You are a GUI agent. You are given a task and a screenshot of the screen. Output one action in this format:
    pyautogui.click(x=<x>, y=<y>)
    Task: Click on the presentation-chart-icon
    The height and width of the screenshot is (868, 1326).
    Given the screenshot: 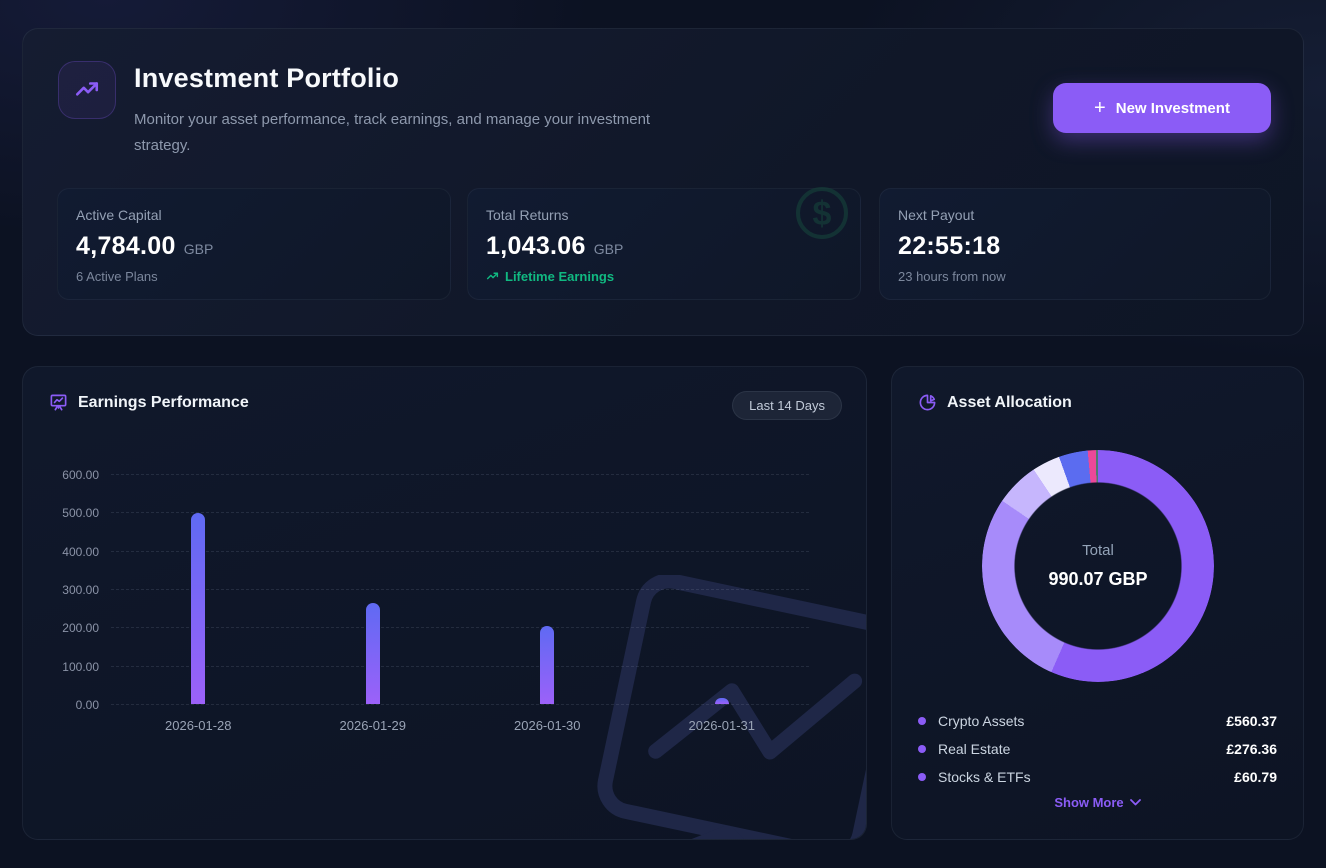 What is the action you would take?
    pyautogui.click(x=58, y=402)
    